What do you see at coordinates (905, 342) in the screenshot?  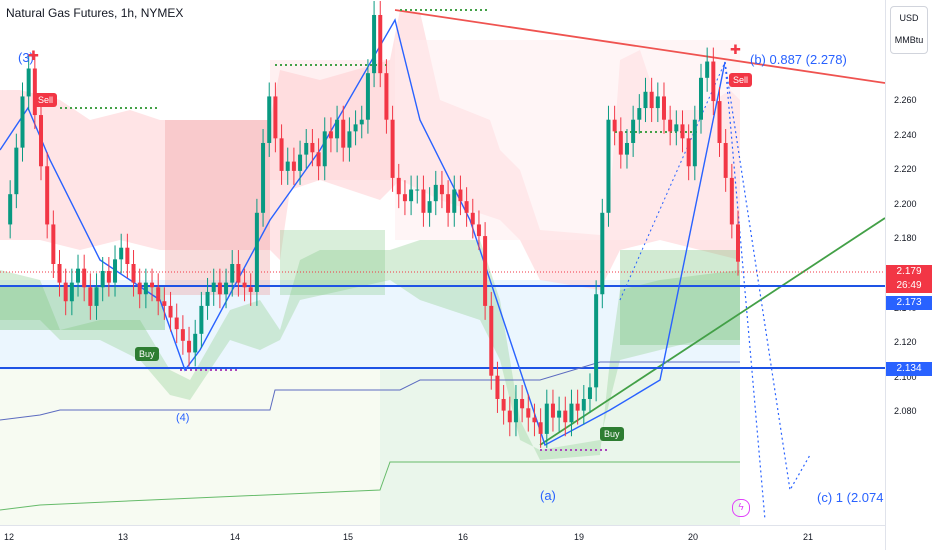 I see `y-tick-label: 2.120` at bounding box center [905, 342].